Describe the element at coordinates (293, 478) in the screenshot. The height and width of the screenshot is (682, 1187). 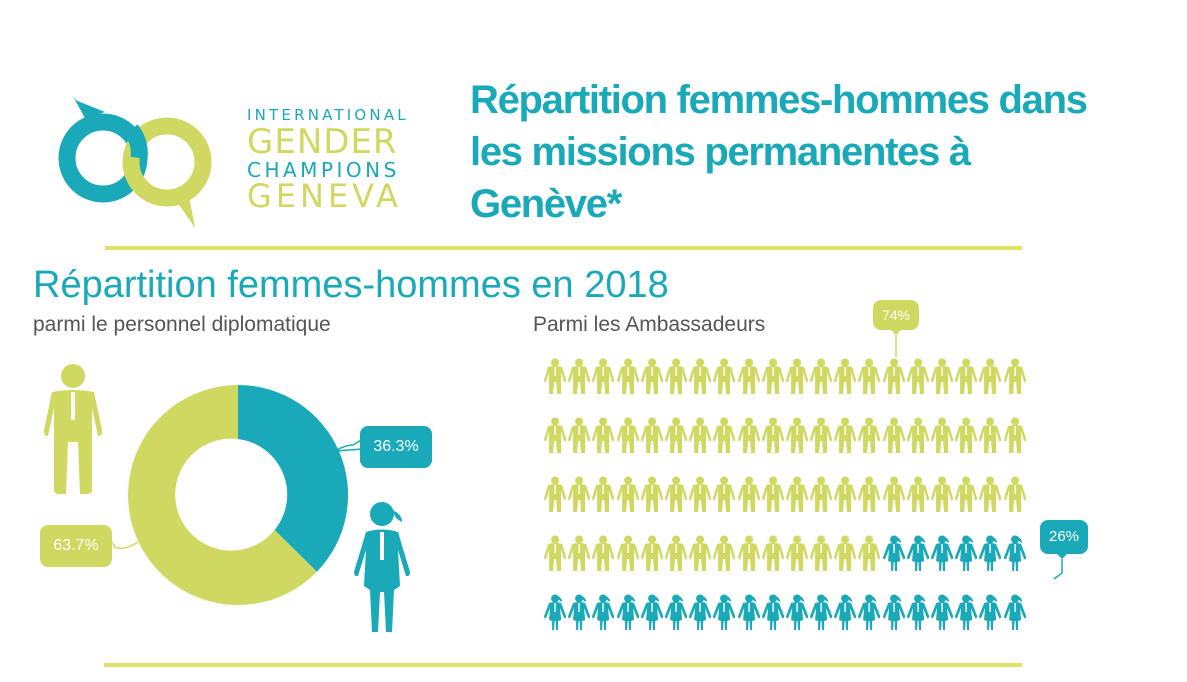
I see `donut-slice-women` at that location.